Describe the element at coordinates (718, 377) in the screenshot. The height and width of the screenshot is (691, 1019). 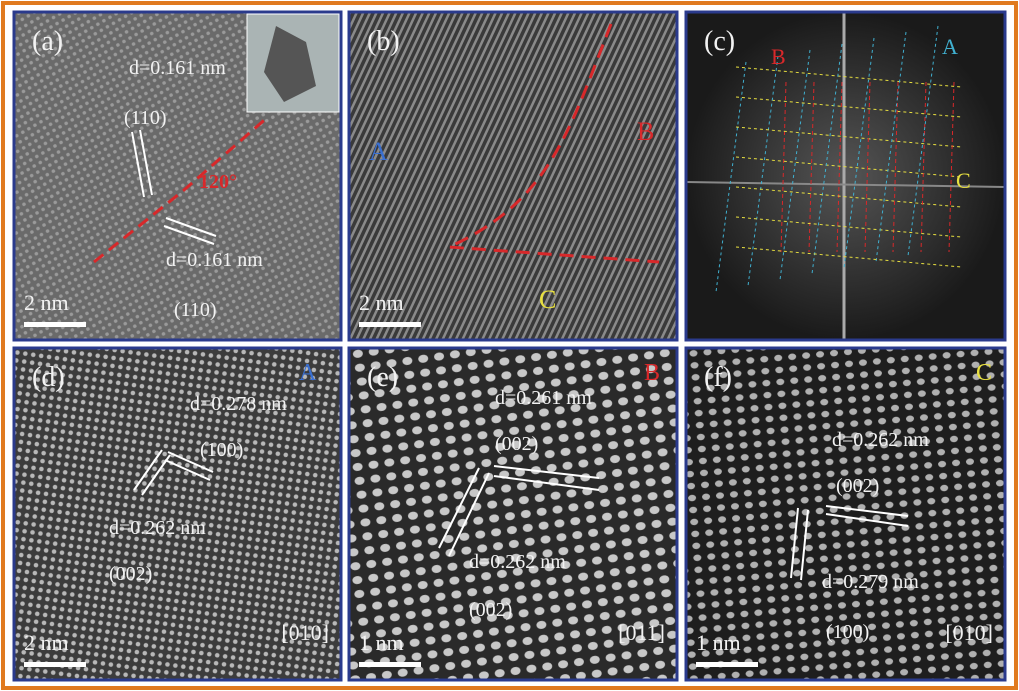
I see `panel-label: (f)` at that location.